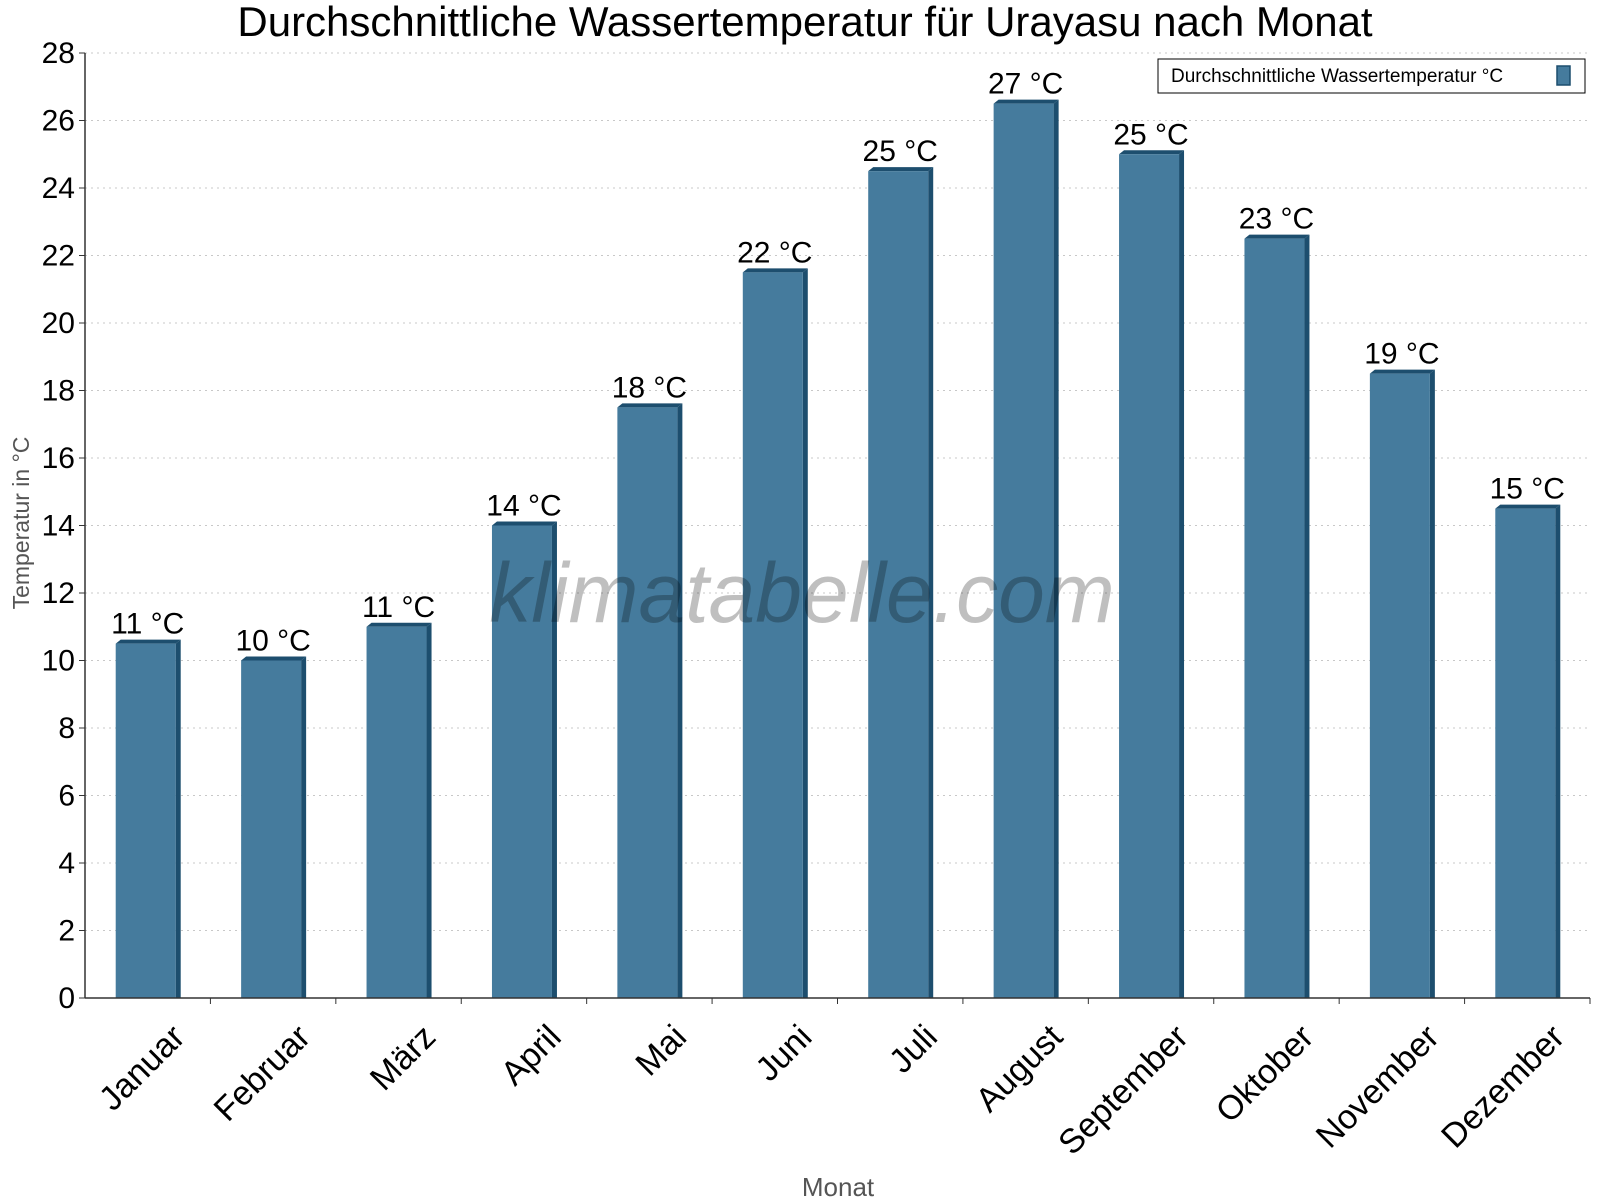 The width and height of the screenshot is (1600, 1200). Describe the element at coordinates (1025, 84) in the screenshot. I see `data-label: 27 °C` at that location.